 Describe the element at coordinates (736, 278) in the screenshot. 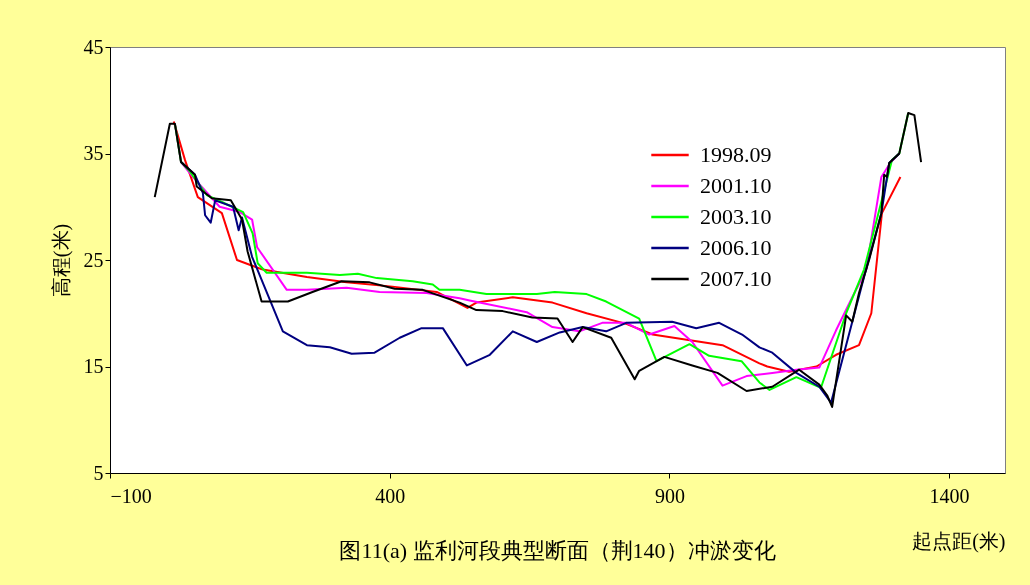

I see `legend-label: 2007.10` at that location.